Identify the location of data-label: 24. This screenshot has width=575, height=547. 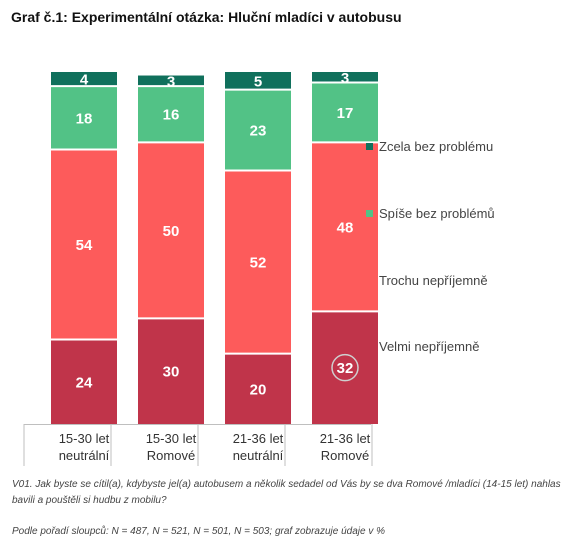
(84, 382).